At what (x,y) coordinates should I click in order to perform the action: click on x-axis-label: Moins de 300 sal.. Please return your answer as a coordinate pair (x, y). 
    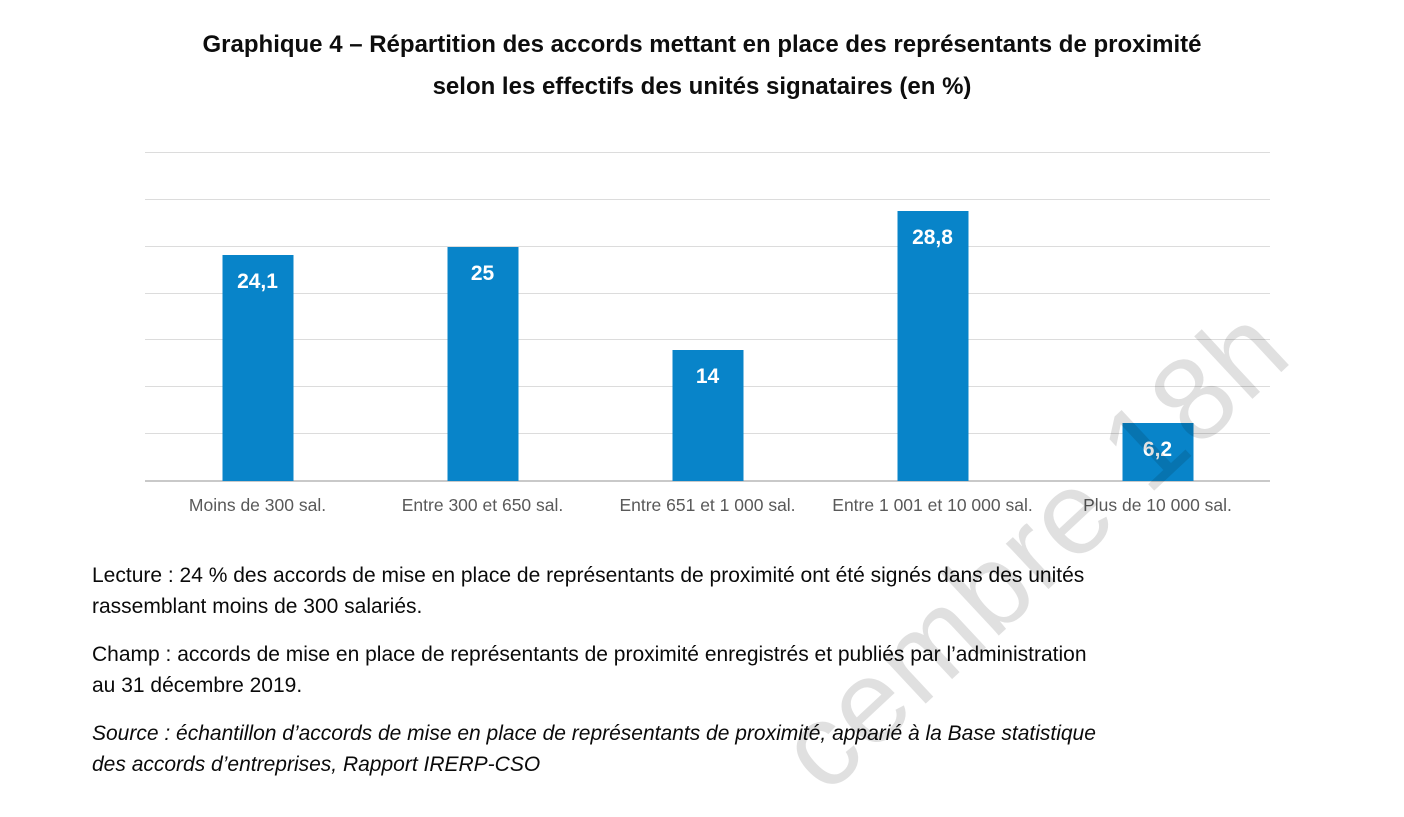
    Looking at the image, I should click on (257, 505).